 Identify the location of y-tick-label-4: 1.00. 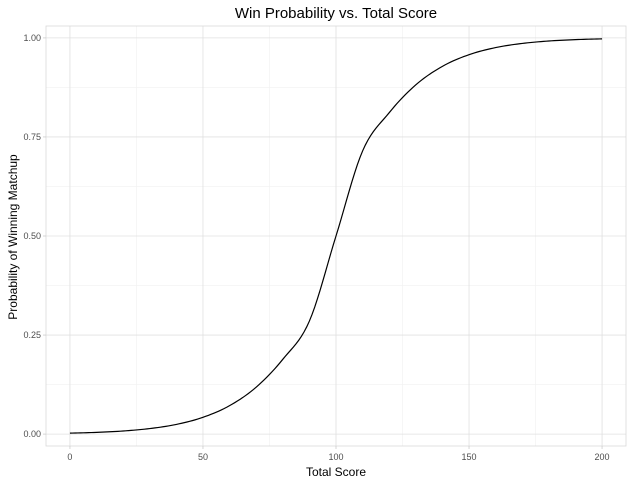
(32, 38).